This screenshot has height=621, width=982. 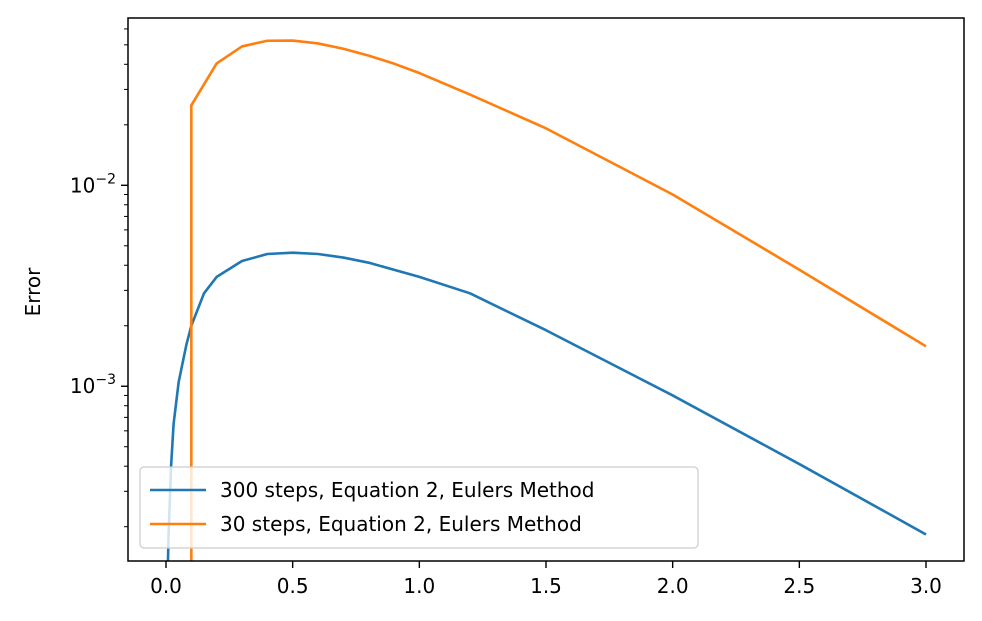 I want to click on x-tick-label: 2.0, so click(x=673, y=586).